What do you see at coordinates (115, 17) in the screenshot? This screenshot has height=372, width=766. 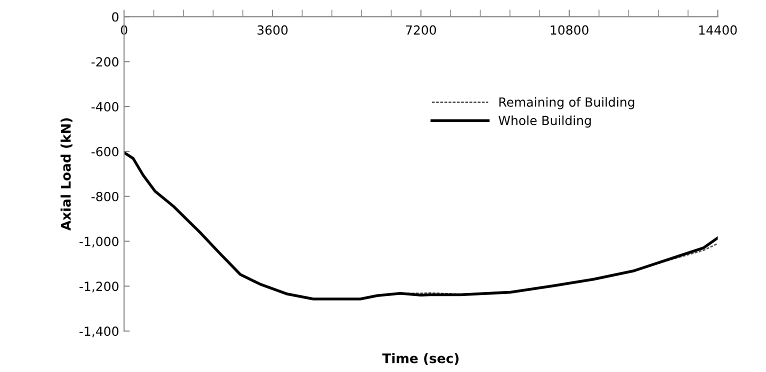 I see `y-tick-label: 0` at bounding box center [115, 17].